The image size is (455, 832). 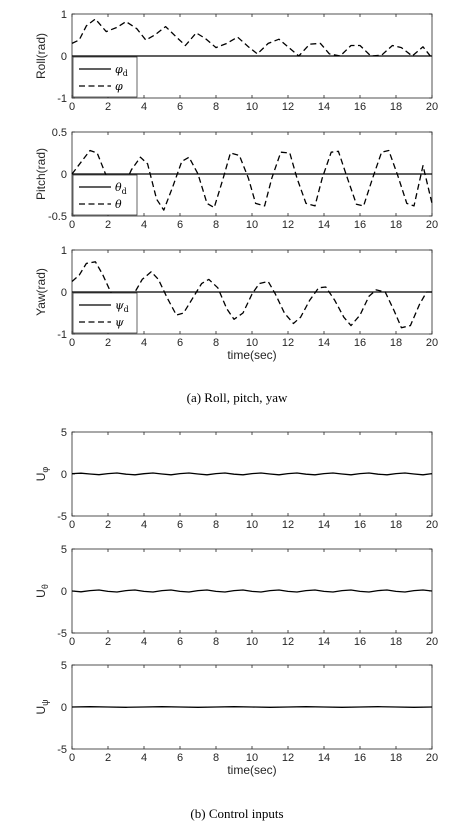 I want to click on y-axis-label: Uφ, so click(x=42, y=474).